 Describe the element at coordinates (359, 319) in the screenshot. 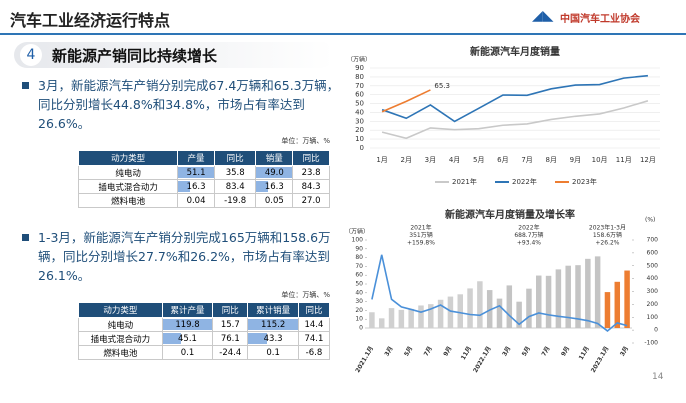

I see `y-tick-label: 10` at that location.